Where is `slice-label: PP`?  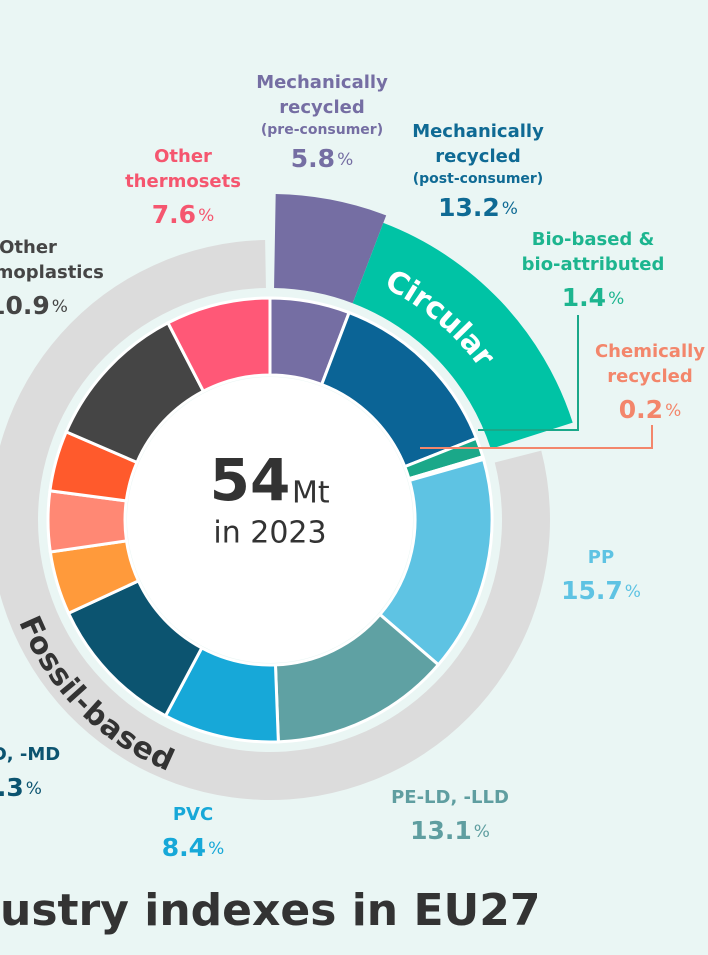 slice-label: PP is located at coordinates (601, 557).